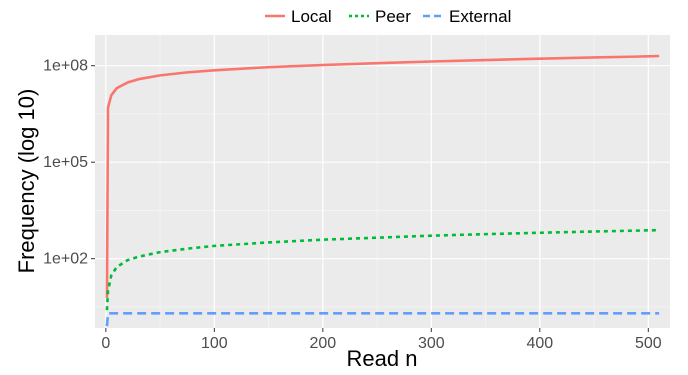 This screenshot has height=375, width=688. I want to click on y-tick-label: 1e+08, so click(65, 66).